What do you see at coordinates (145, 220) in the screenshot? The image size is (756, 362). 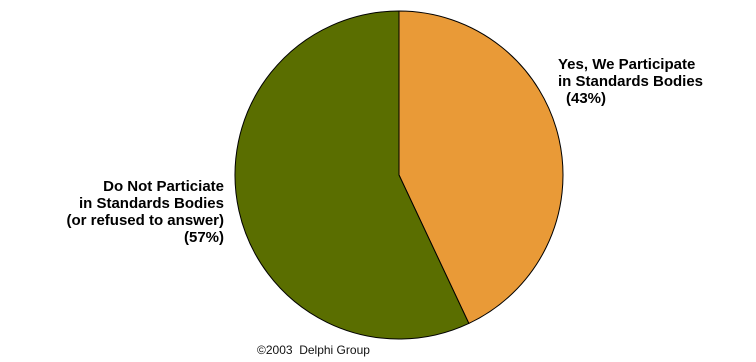 I see `slice-label-no-line-3: (or refused to answer)` at bounding box center [145, 220].